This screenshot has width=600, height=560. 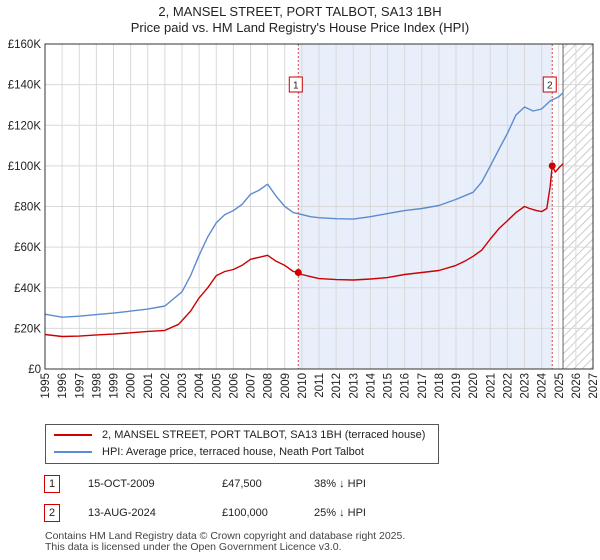 I want to click on y-tick-label: £0, so click(x=34, y=370).